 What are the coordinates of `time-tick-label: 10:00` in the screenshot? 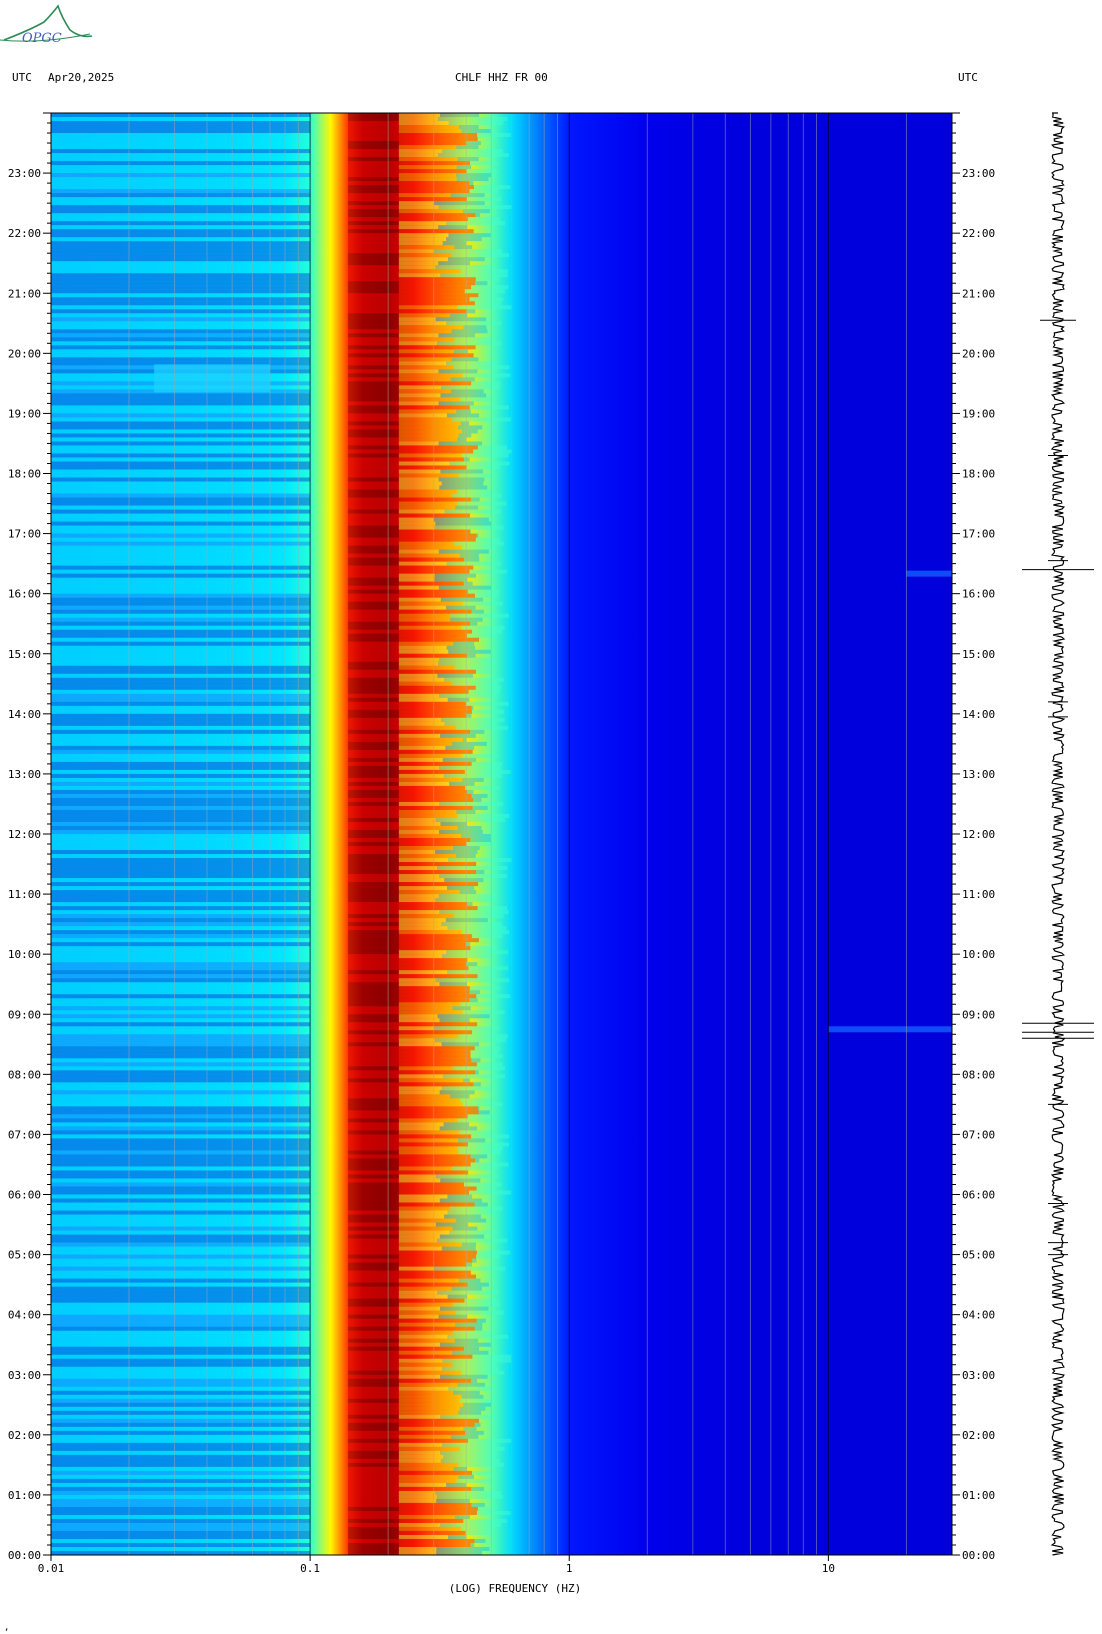 It's located at (24, 954).